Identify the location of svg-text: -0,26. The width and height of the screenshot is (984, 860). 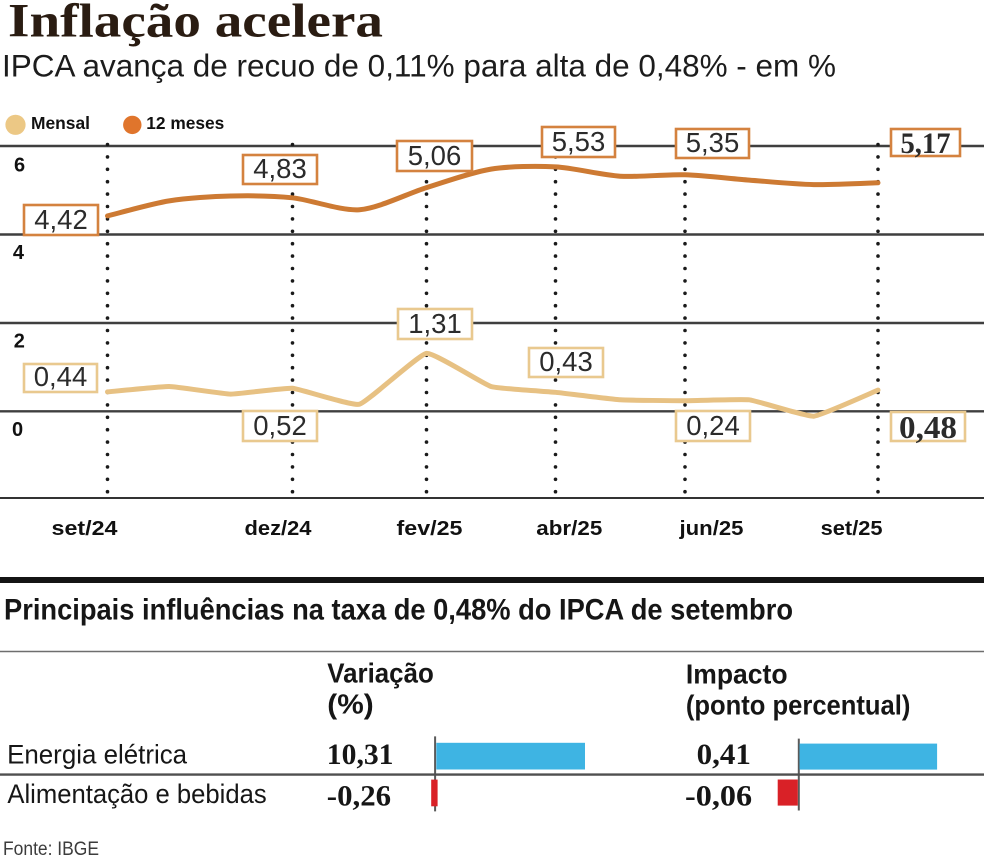
(359, 797).